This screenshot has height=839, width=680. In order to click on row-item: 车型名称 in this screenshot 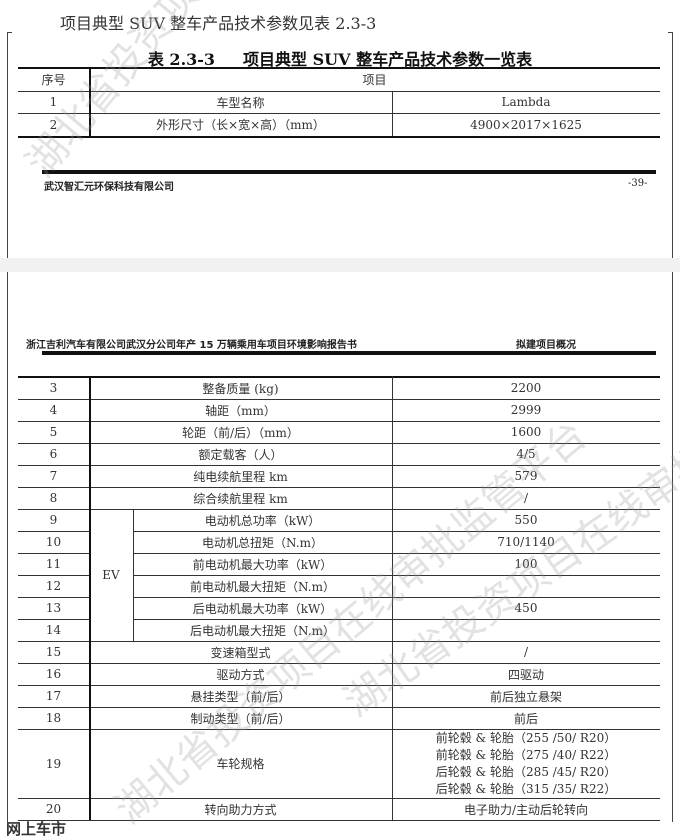, I will do `click(240, 102)`.